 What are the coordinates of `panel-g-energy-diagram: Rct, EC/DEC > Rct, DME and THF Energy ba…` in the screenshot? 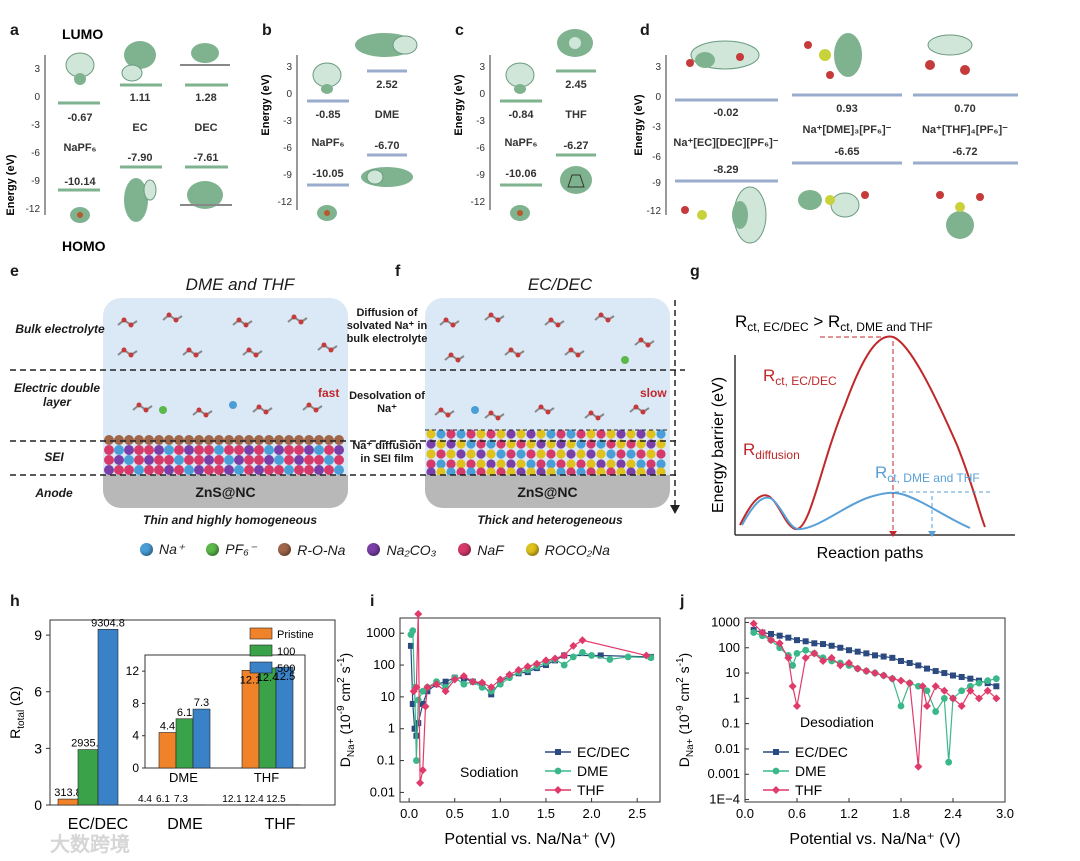 It's located at (862, 437).